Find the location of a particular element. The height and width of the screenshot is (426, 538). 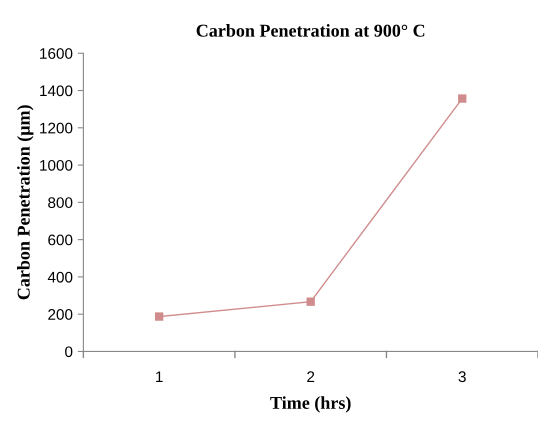

chart-title: Carbon Penetration at 900° C is located at coordinates (310, 30).